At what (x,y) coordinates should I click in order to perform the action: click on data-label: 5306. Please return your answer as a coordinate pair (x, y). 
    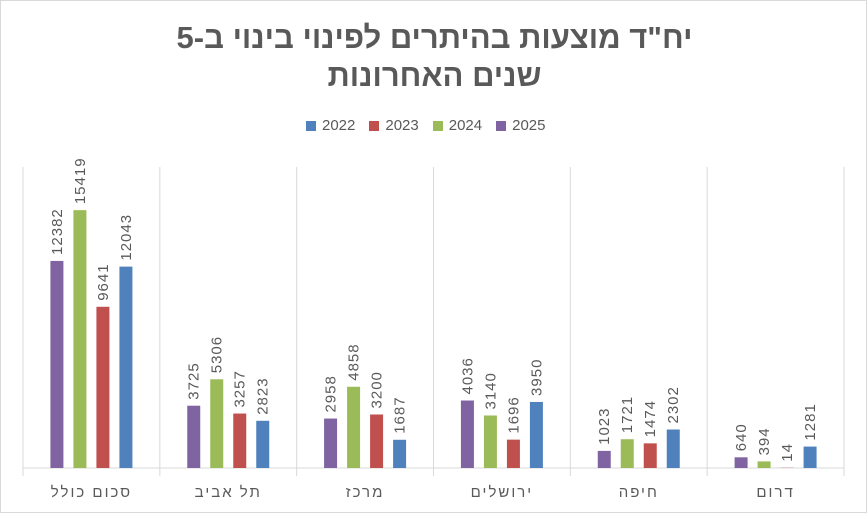
    Looking at the image, I should click on (217, 354).